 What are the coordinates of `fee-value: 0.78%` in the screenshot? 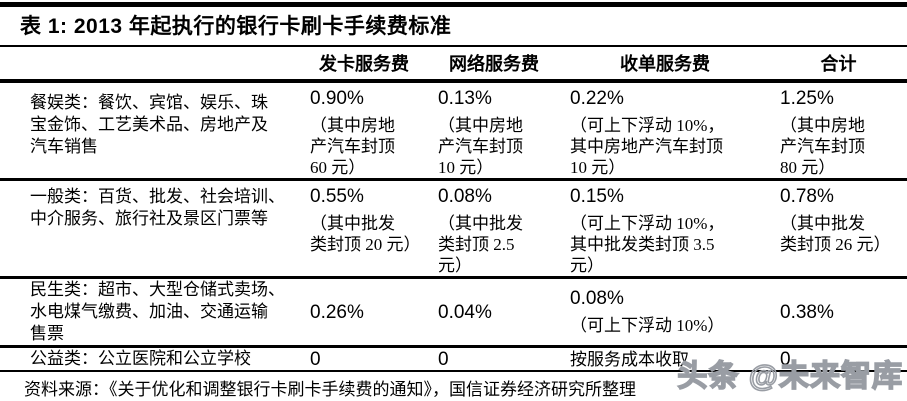 It's located at (807, 196).